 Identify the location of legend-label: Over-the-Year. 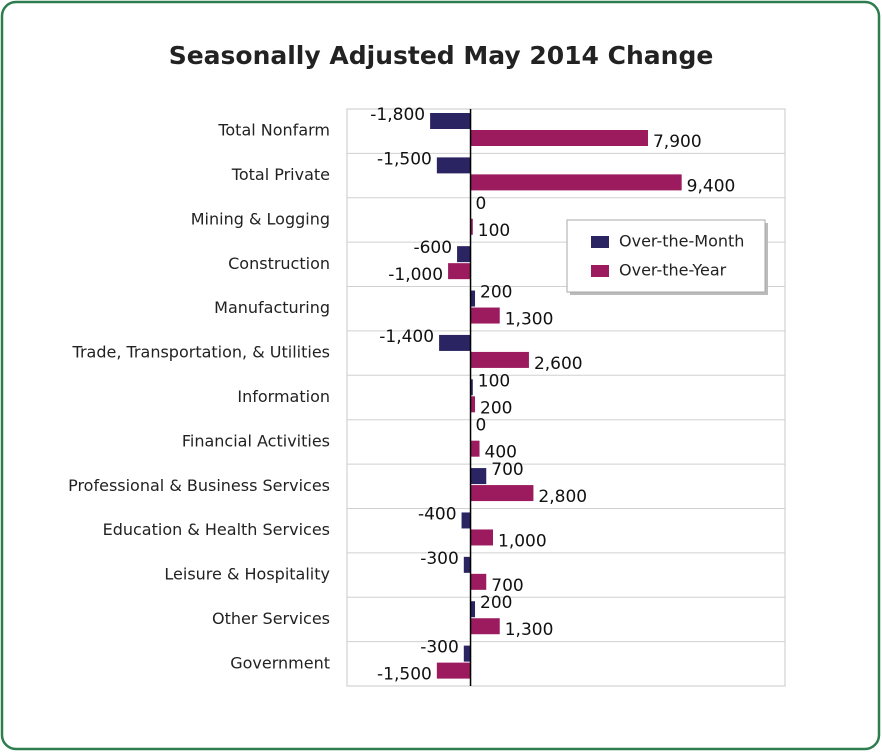
(673, 270).